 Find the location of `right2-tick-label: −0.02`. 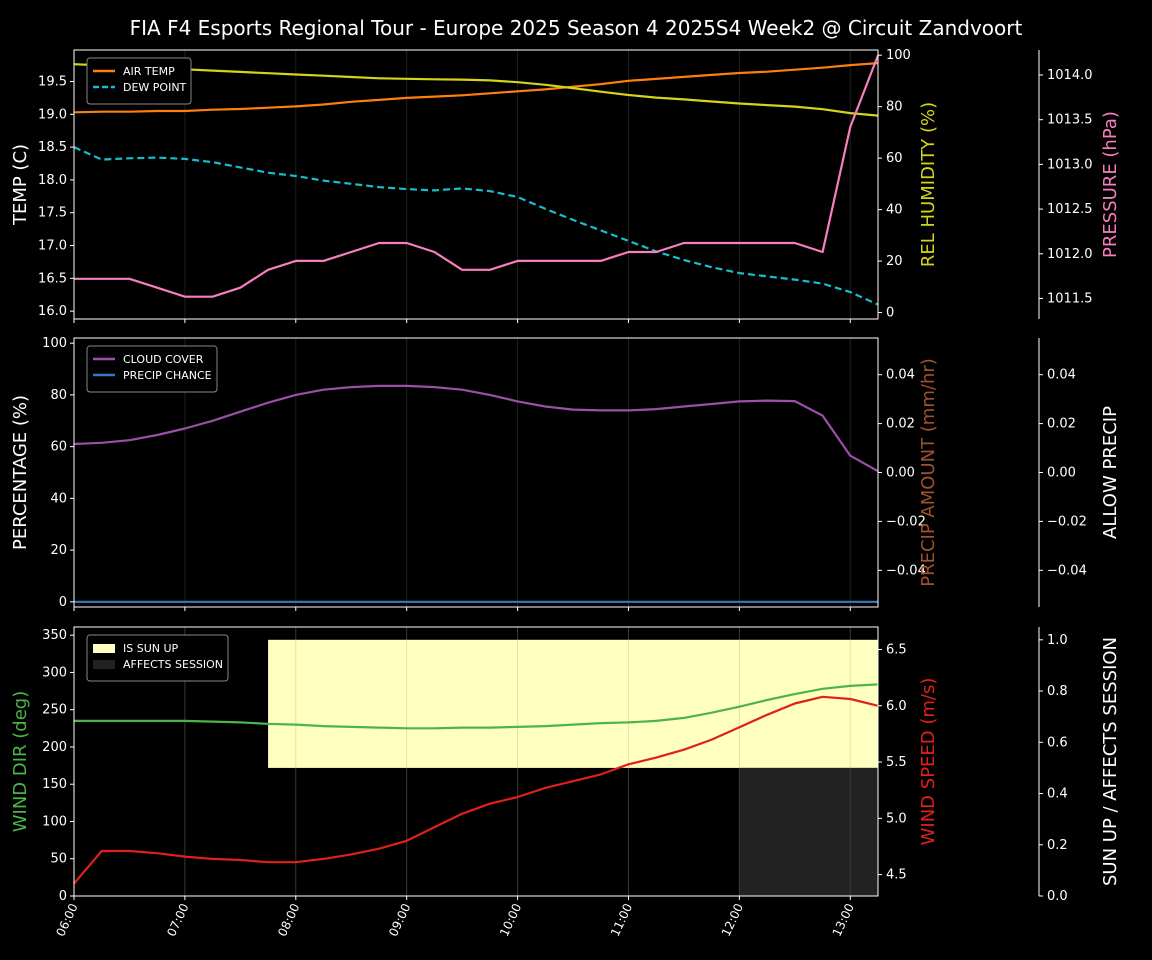

right2-tick-label: −0.02 is located at coordinates (1067, 521).